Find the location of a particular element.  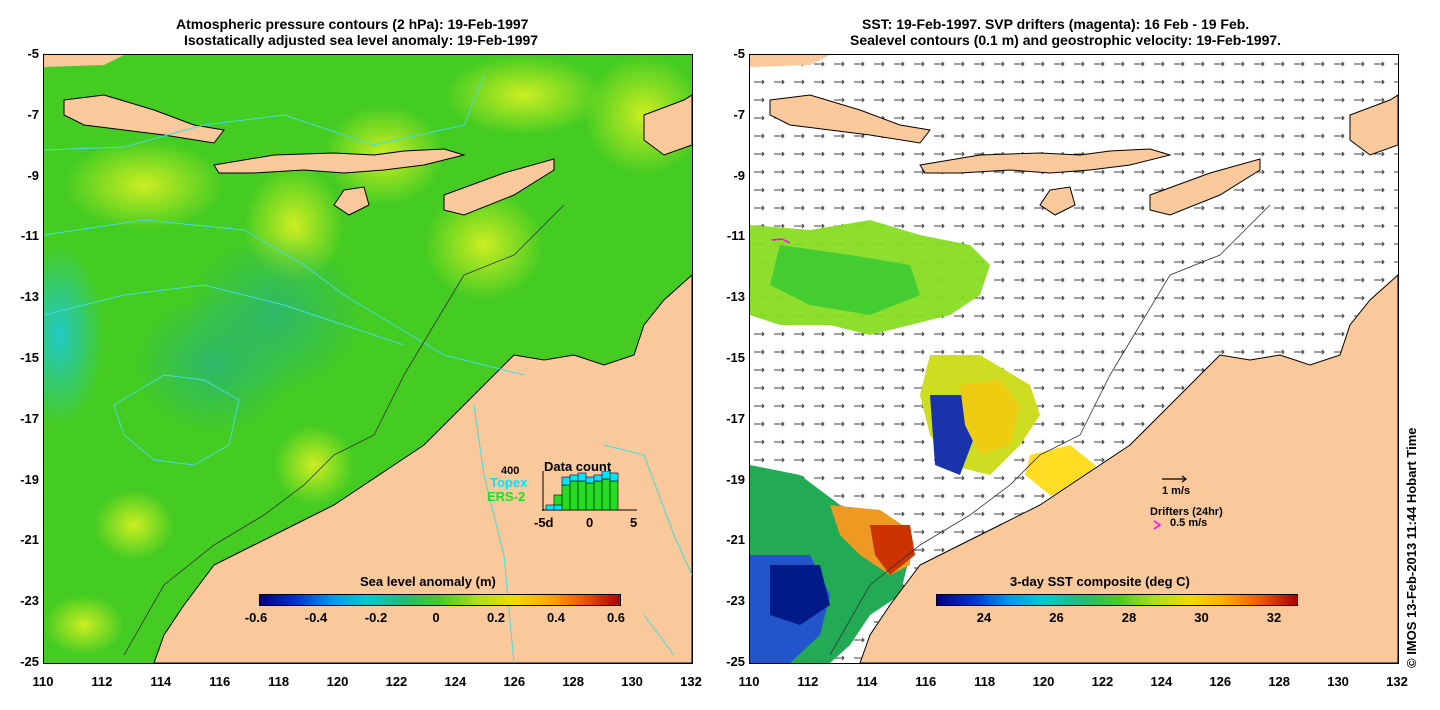

sea-level-colorbar is located at coordinates (440, 600).